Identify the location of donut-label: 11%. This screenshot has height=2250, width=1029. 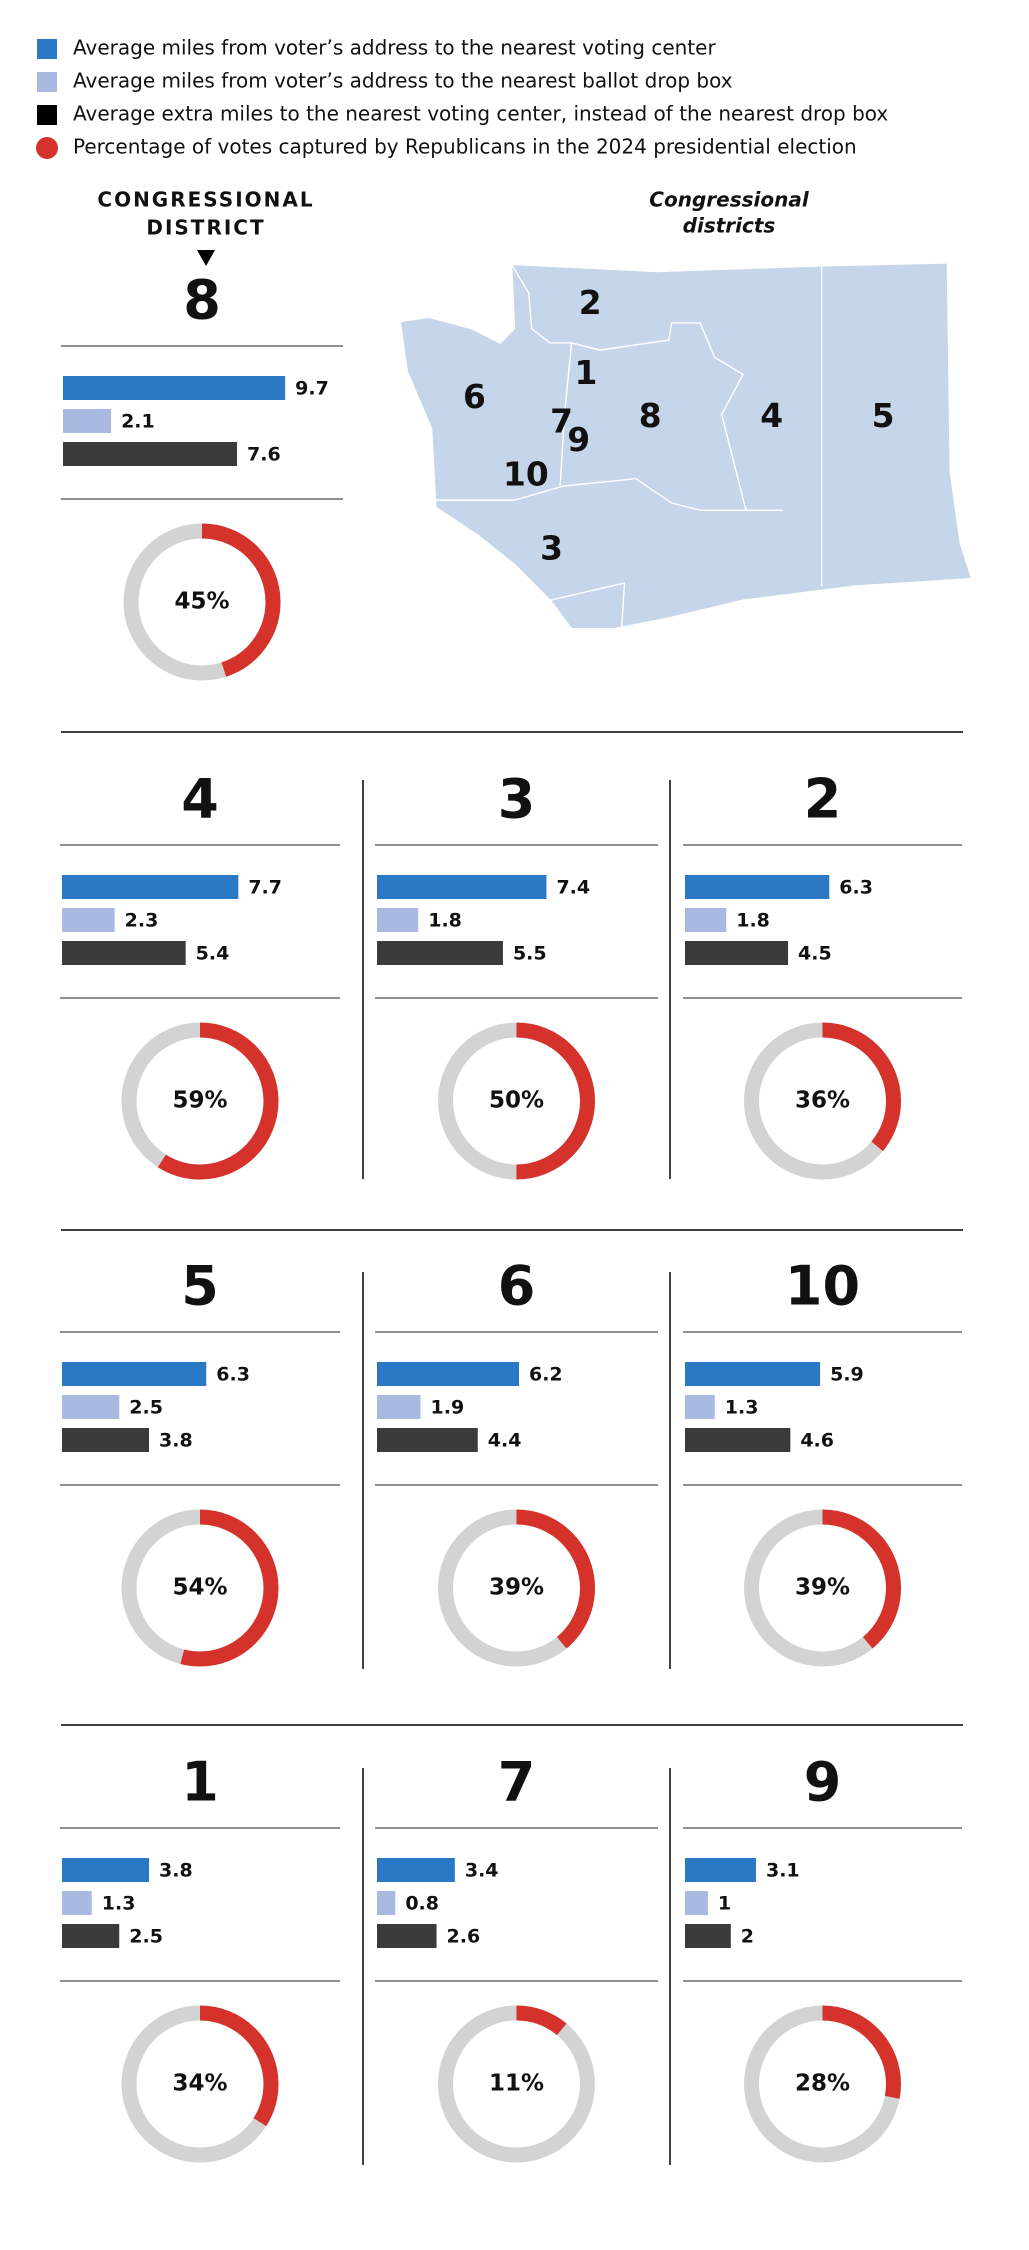
(516, 2084).